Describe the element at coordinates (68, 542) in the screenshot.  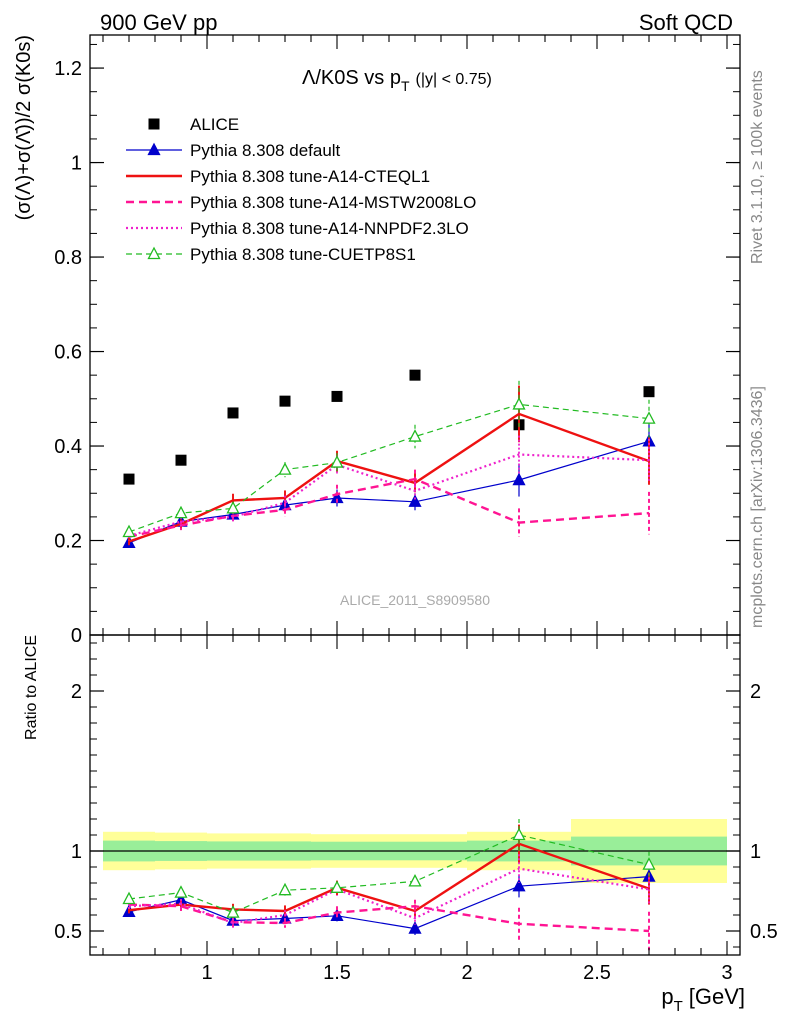
I see `main-y-tick-label: 0.2` at that location.